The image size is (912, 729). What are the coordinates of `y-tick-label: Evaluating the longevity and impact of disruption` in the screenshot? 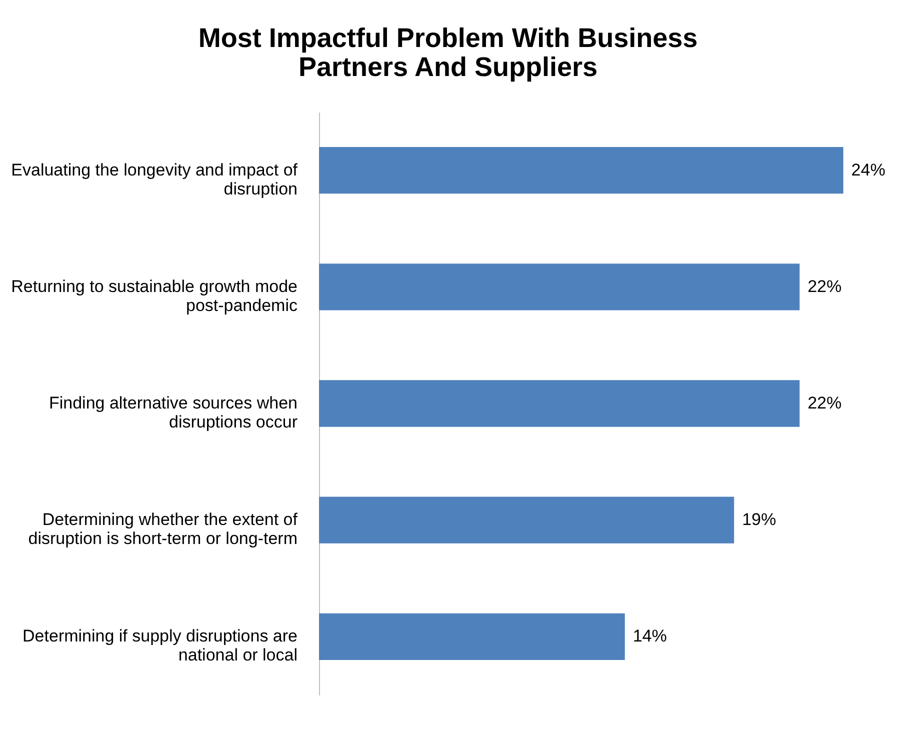 It's located at (154, 179).